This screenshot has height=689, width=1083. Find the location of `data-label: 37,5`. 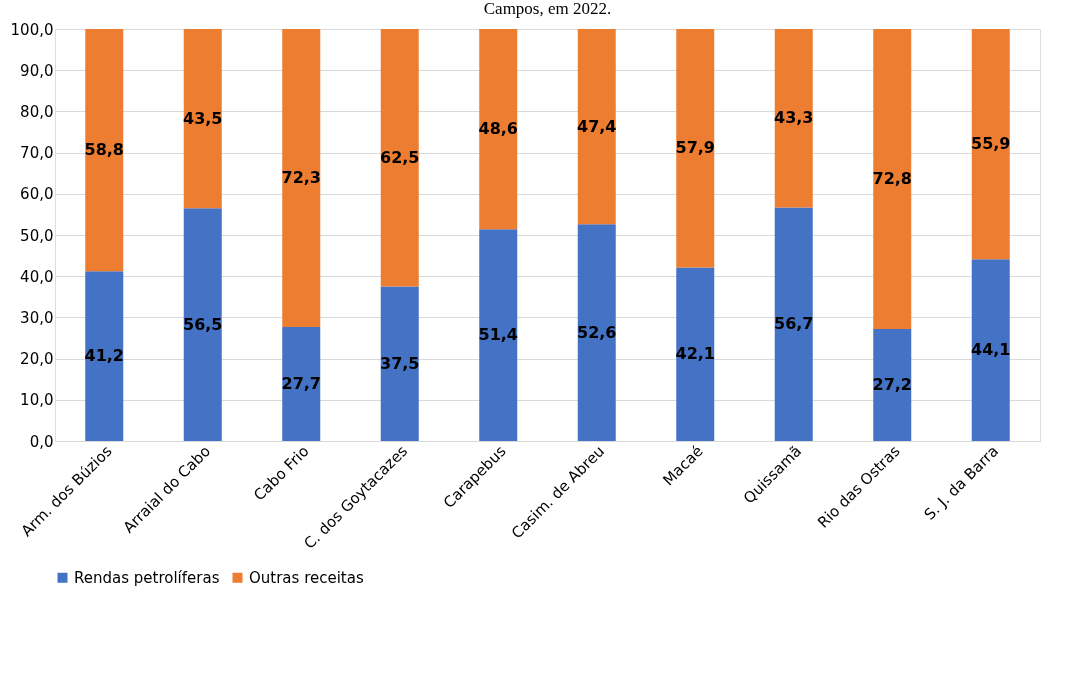

data-label: 37,5 is located at coordinates (400, 363).